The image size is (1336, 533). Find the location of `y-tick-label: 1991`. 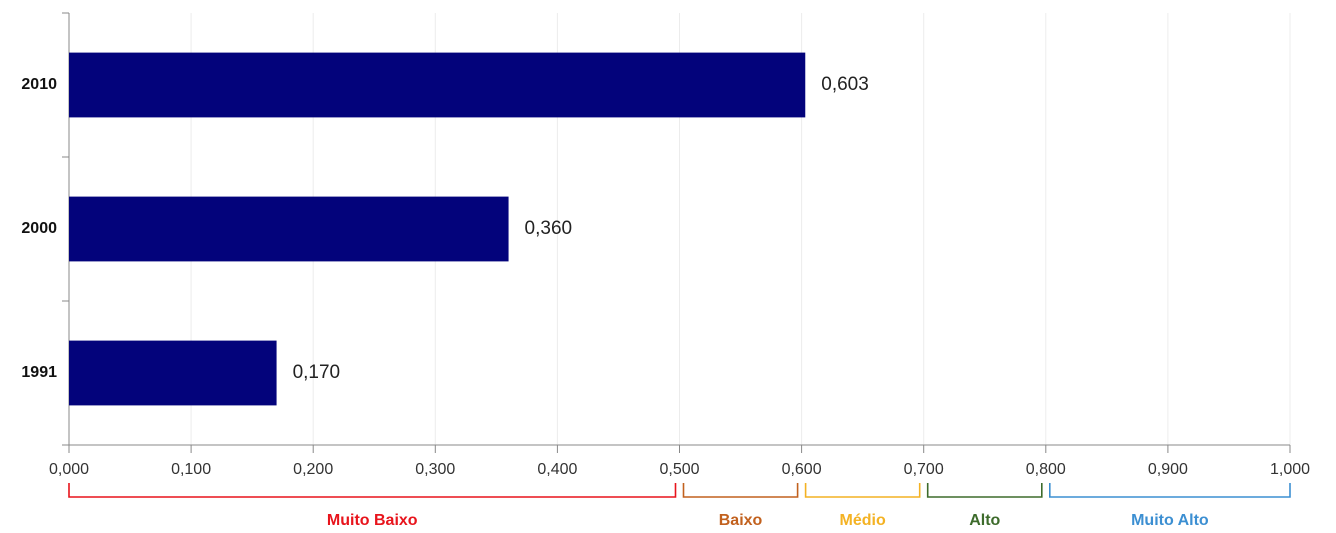

y-tick-label: 1991 is located at coordinates (39, 372).